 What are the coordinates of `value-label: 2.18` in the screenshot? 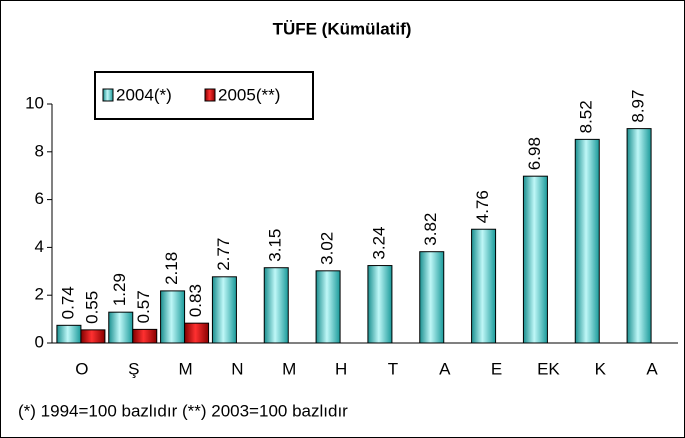 It's located at (171, 268).